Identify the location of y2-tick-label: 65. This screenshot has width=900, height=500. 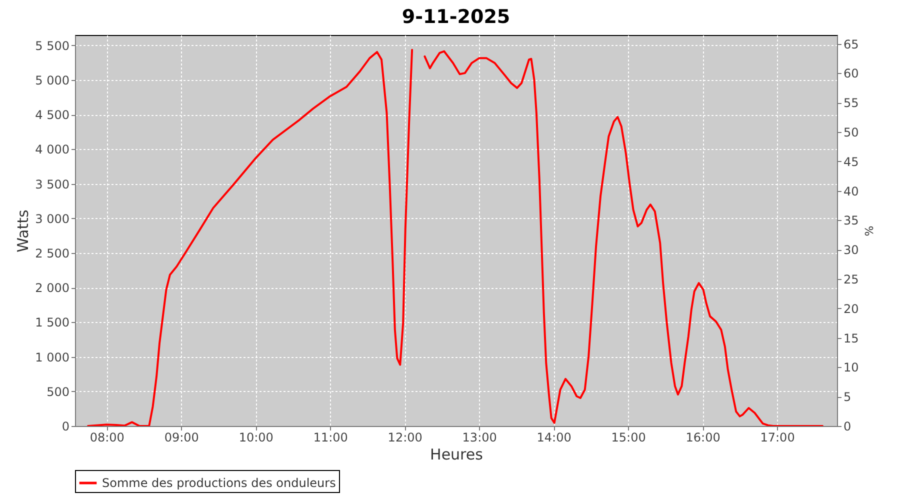
(851, 44).